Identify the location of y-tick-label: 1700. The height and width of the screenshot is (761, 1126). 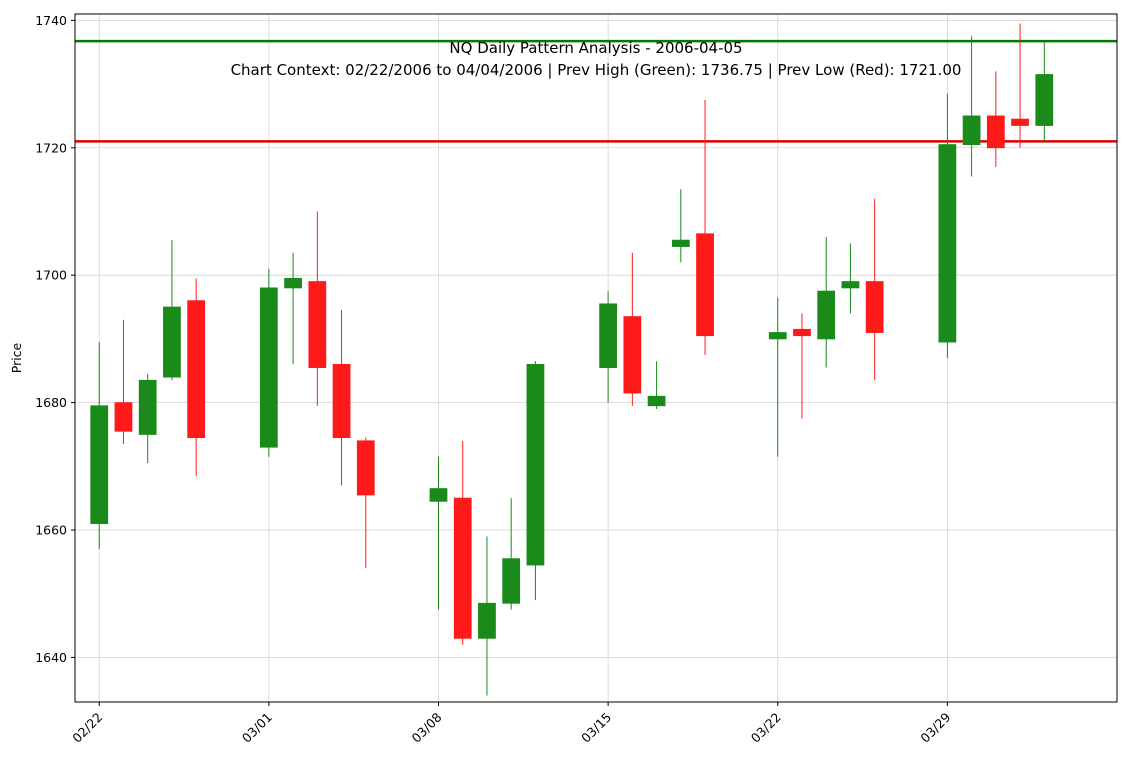
(51, 275).